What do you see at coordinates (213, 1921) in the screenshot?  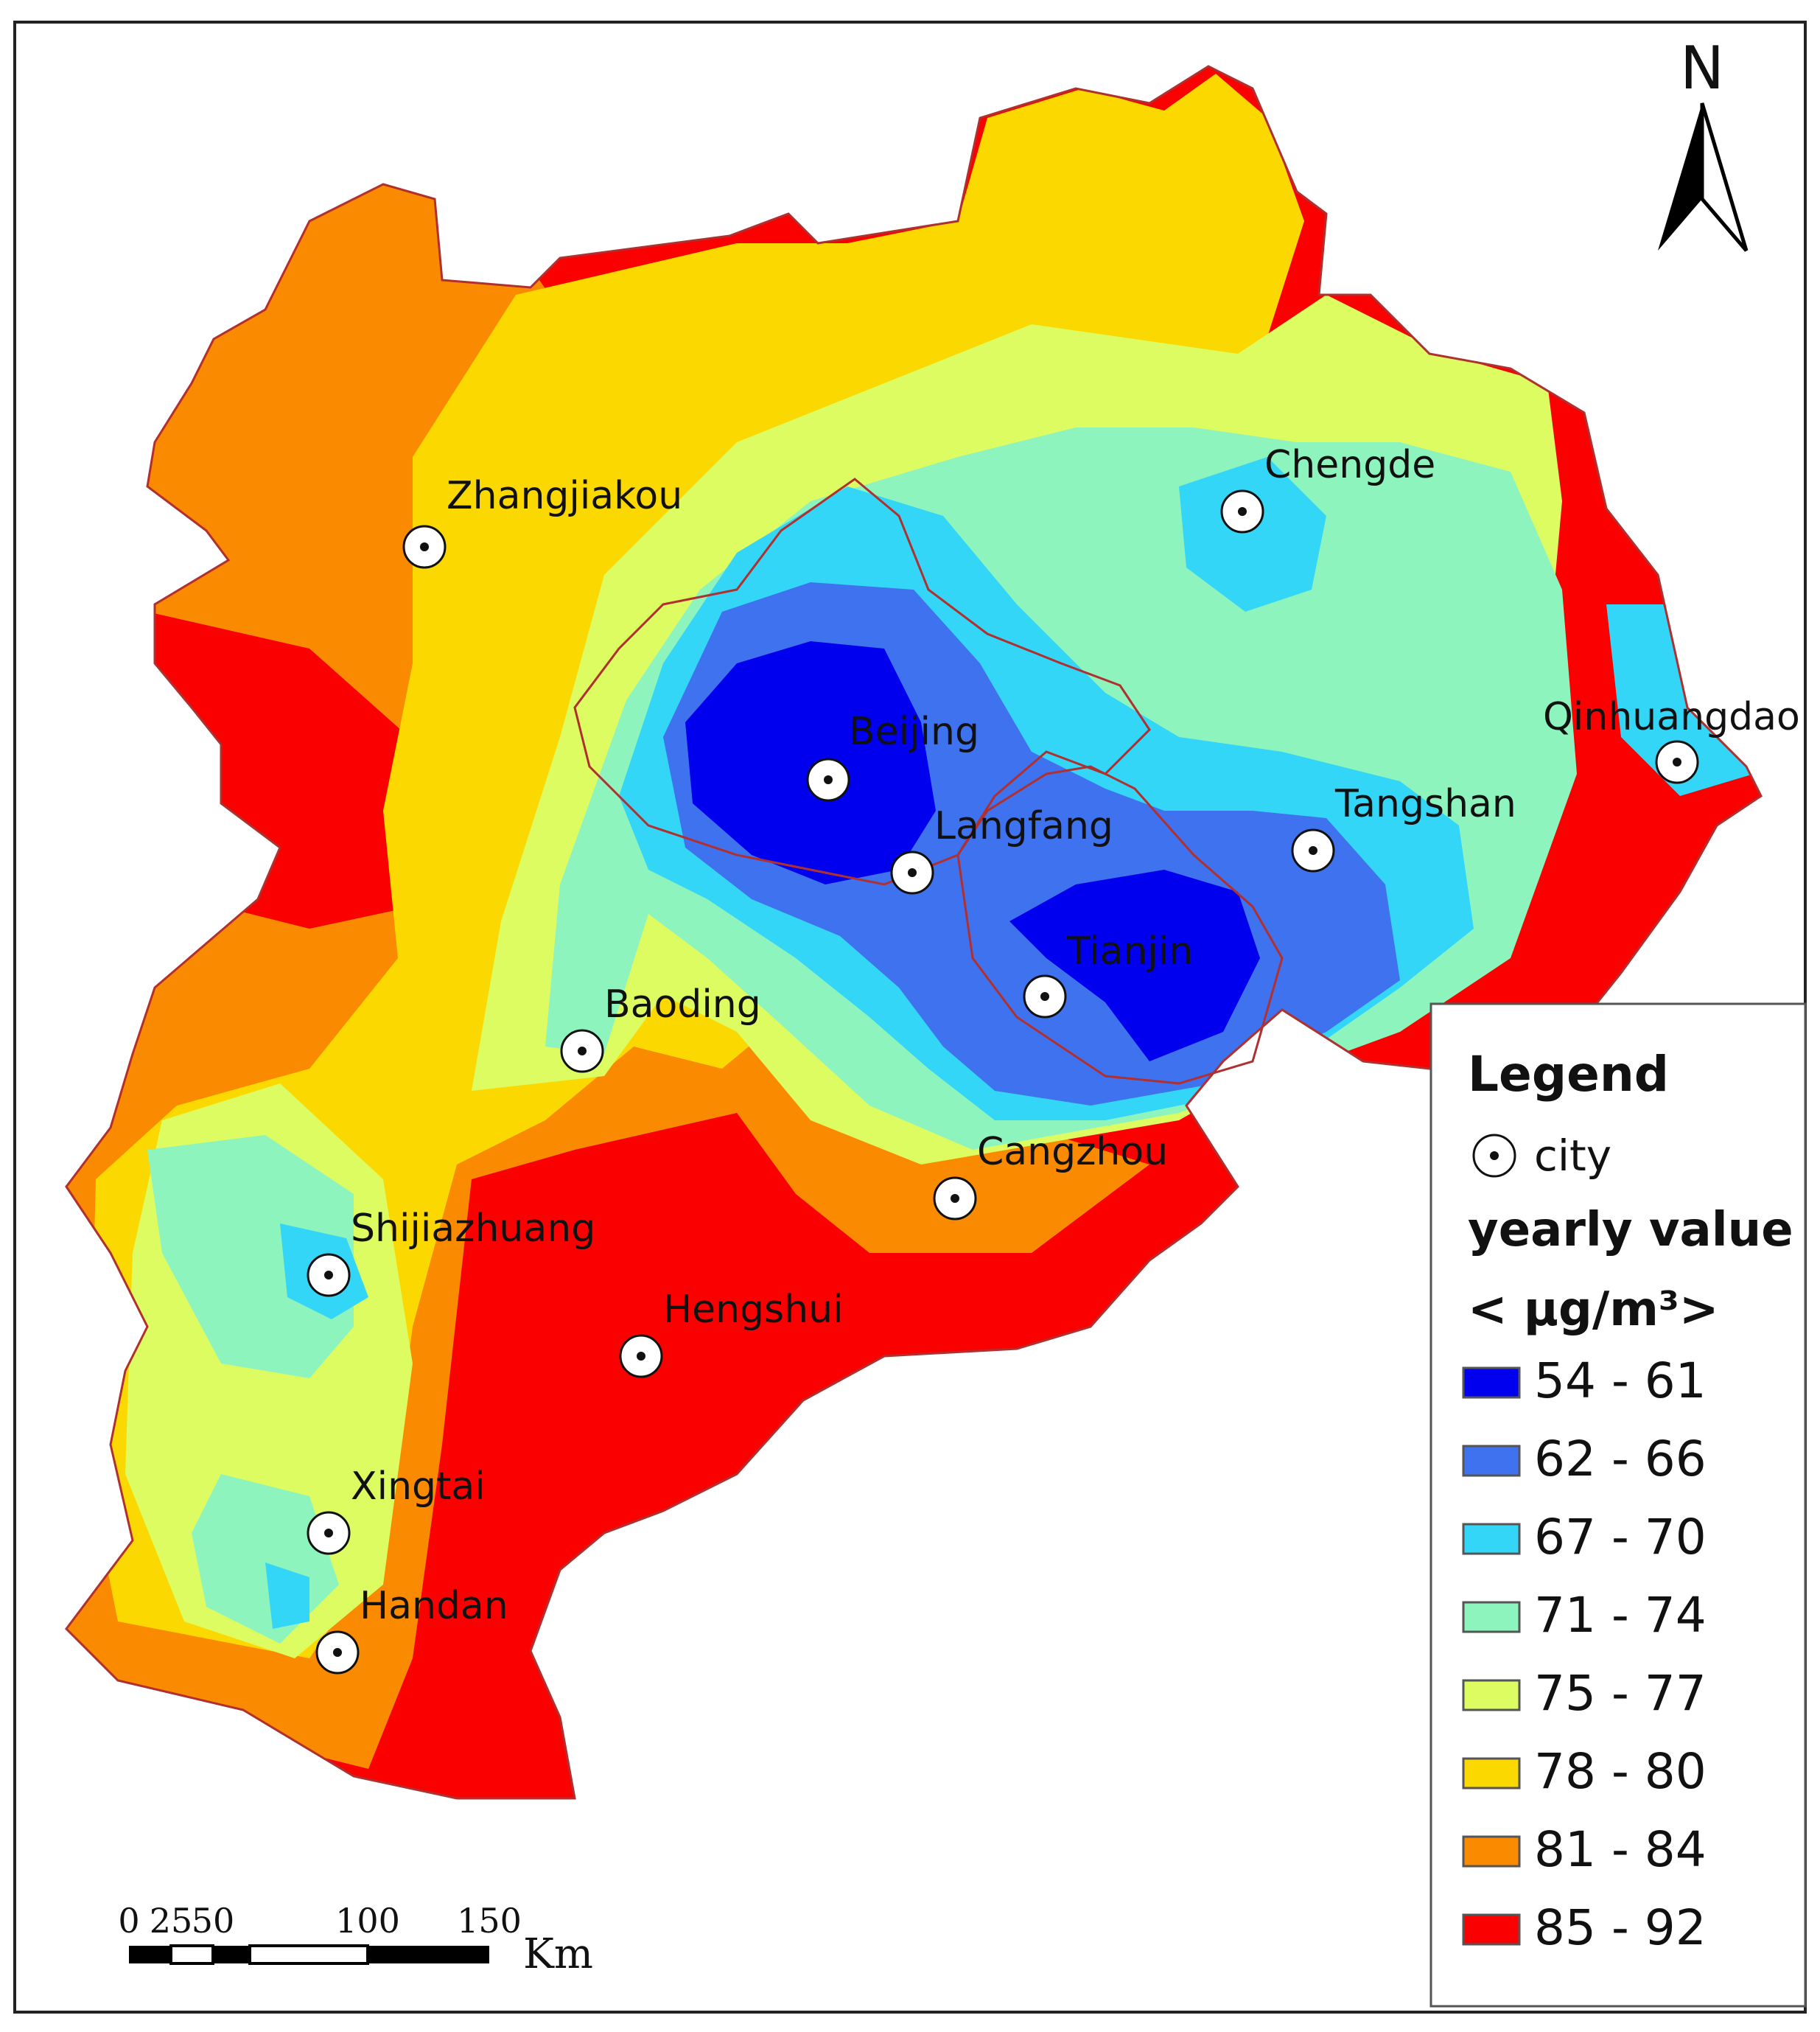 I see `scale-tick-label: 50` at bounding box center [213, 1921].